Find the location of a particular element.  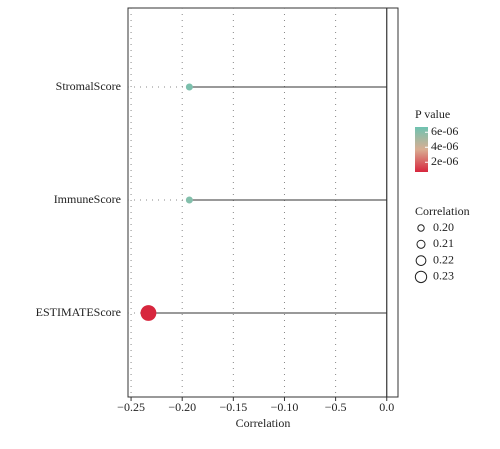

x-tick-label: −0.10 is located at coordinates (285, 407).